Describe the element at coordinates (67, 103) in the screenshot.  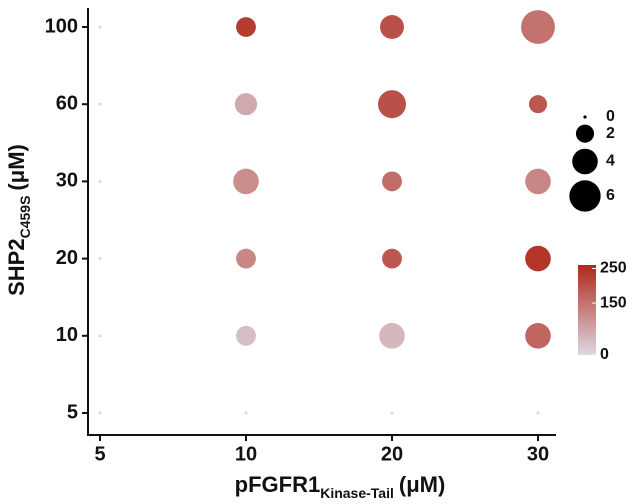
I see `y-tick-label: 60` at that location.